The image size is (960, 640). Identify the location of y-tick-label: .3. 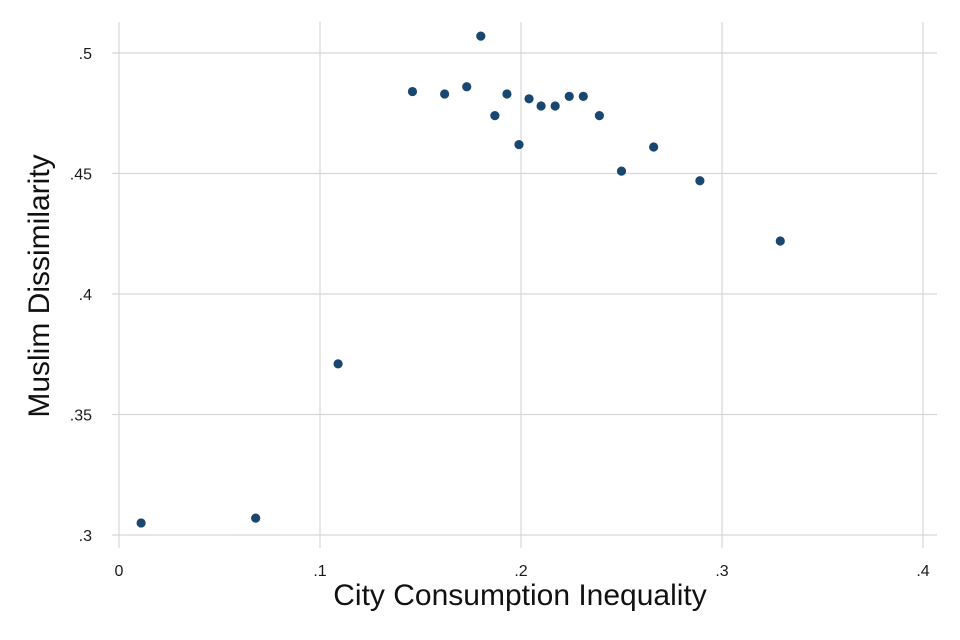
(85, 536).